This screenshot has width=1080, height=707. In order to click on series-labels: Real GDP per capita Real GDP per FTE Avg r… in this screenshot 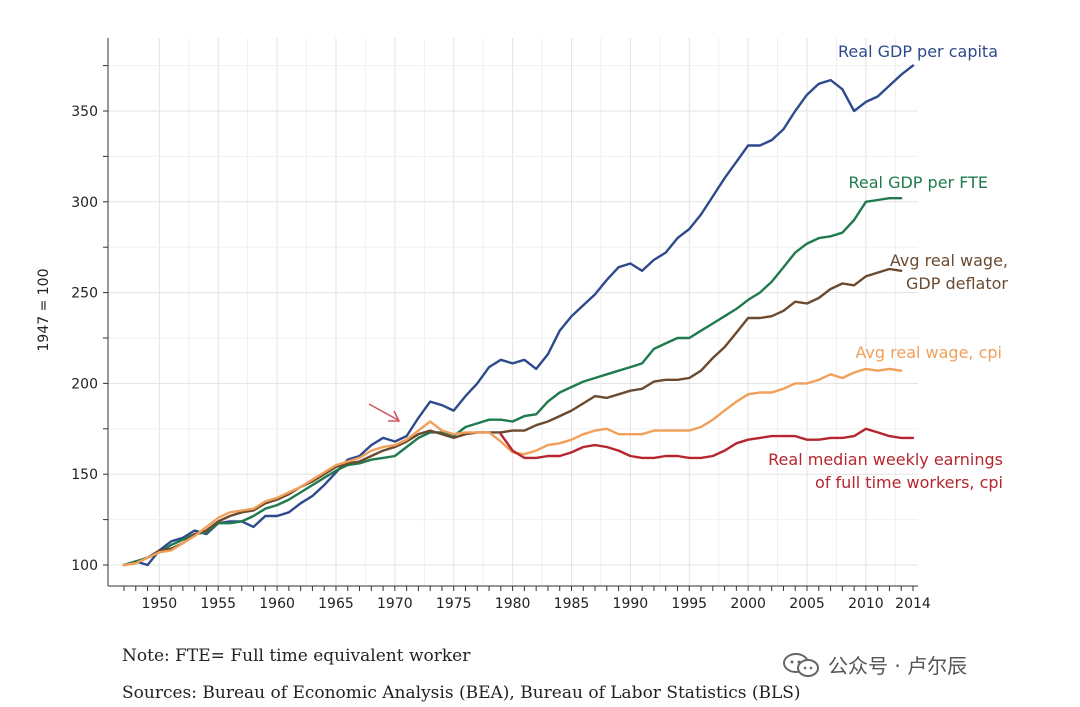, I will do `click(888, 267)`.